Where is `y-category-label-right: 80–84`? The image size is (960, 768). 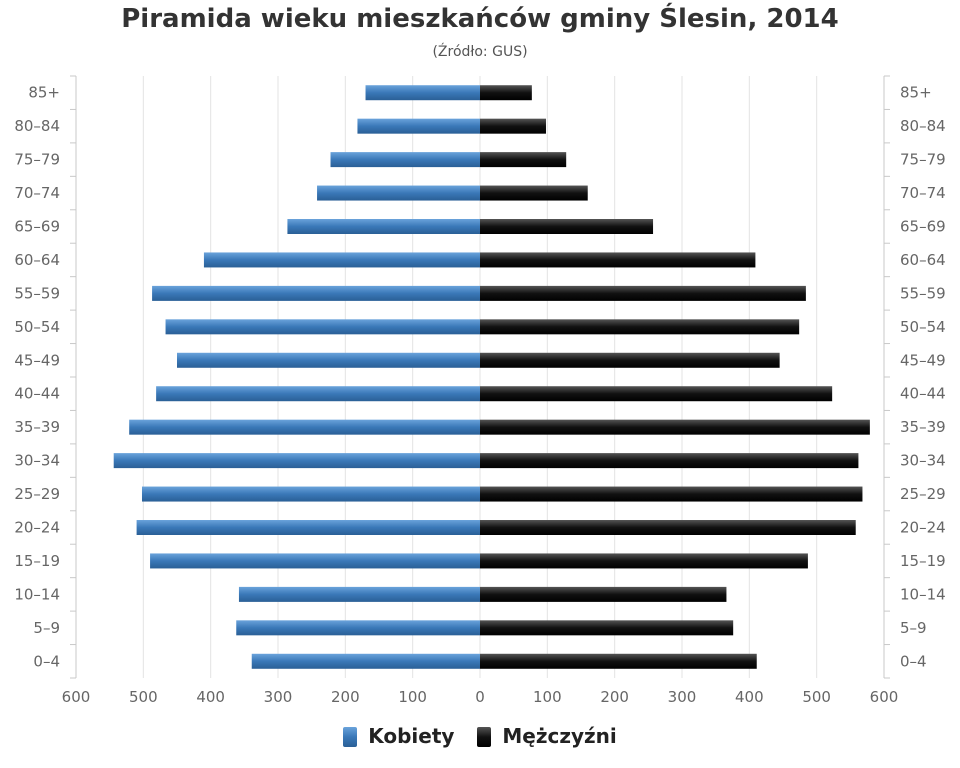 y-category-label-right: 80–84 is located at coordinates (923, 126).